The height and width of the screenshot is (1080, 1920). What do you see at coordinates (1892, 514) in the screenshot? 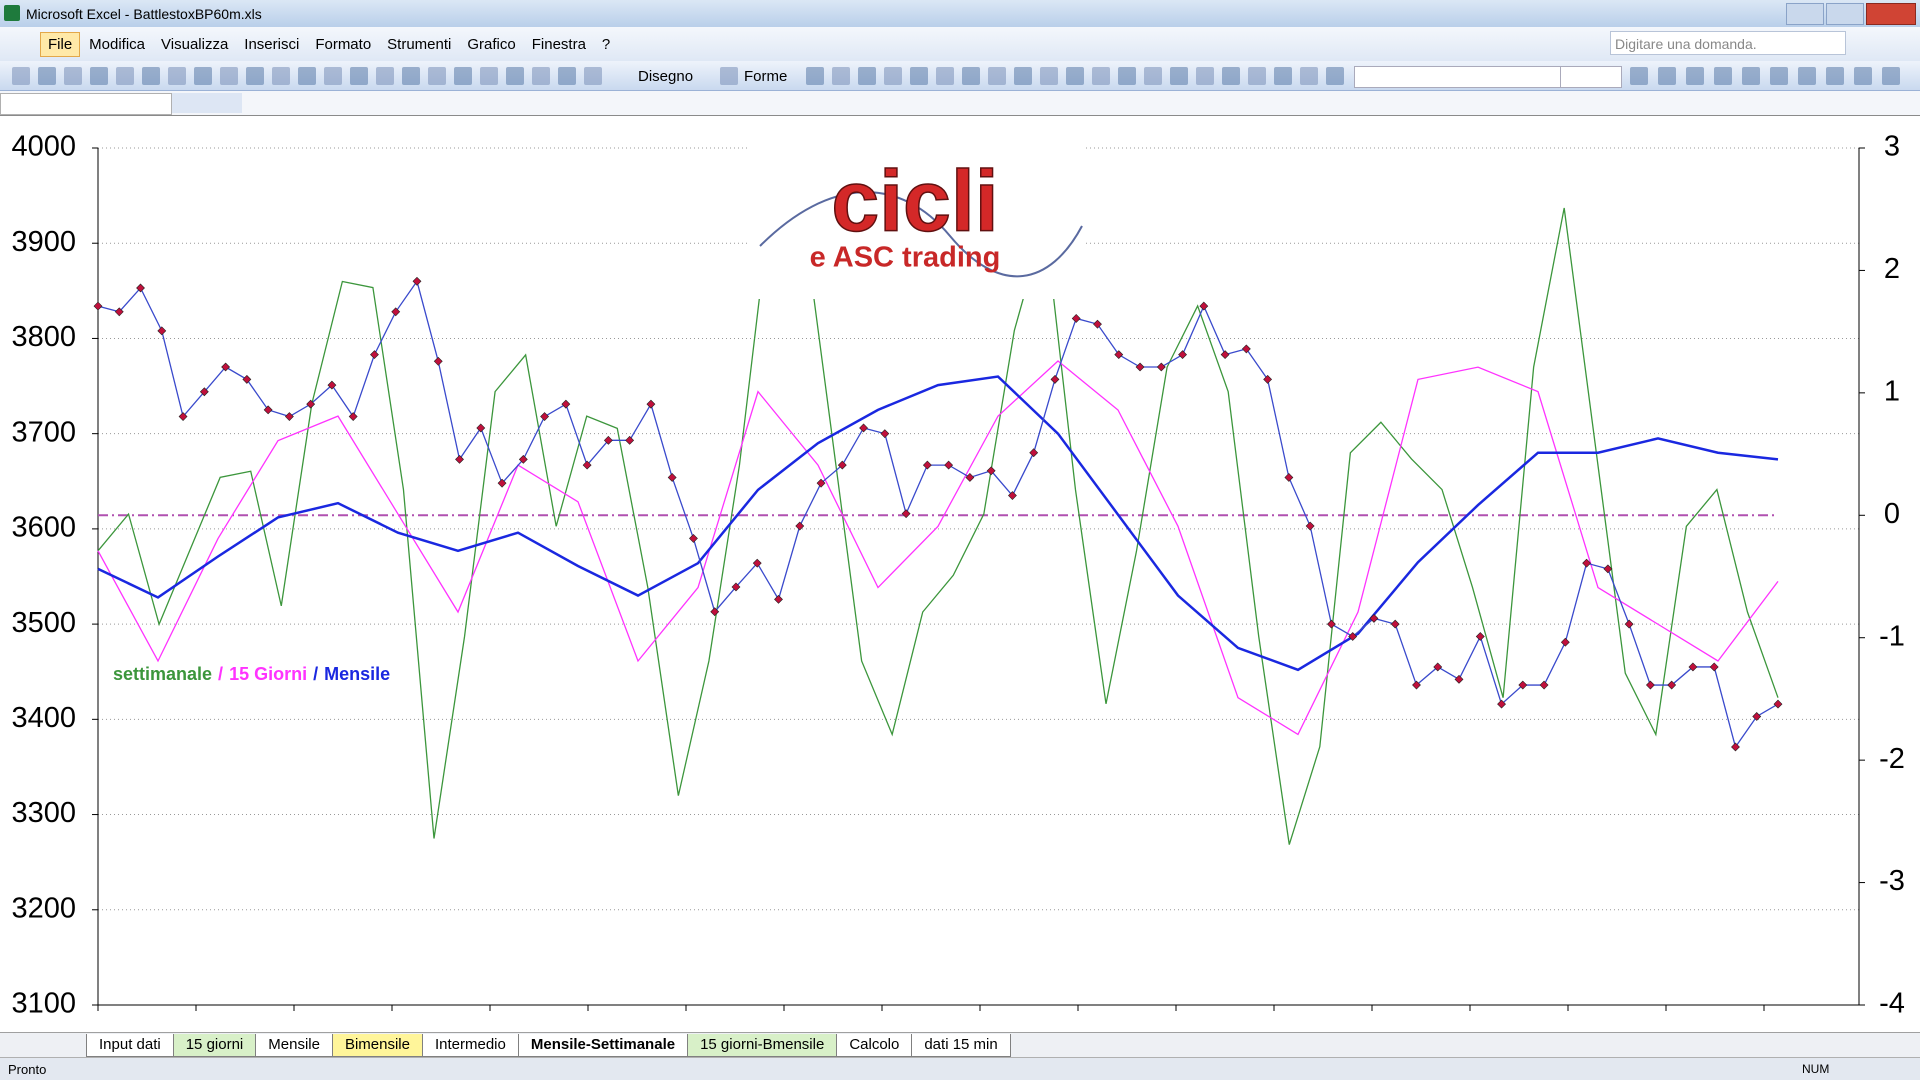
I see `y2-tick-label: 0` at bounding box center [1892, 514].